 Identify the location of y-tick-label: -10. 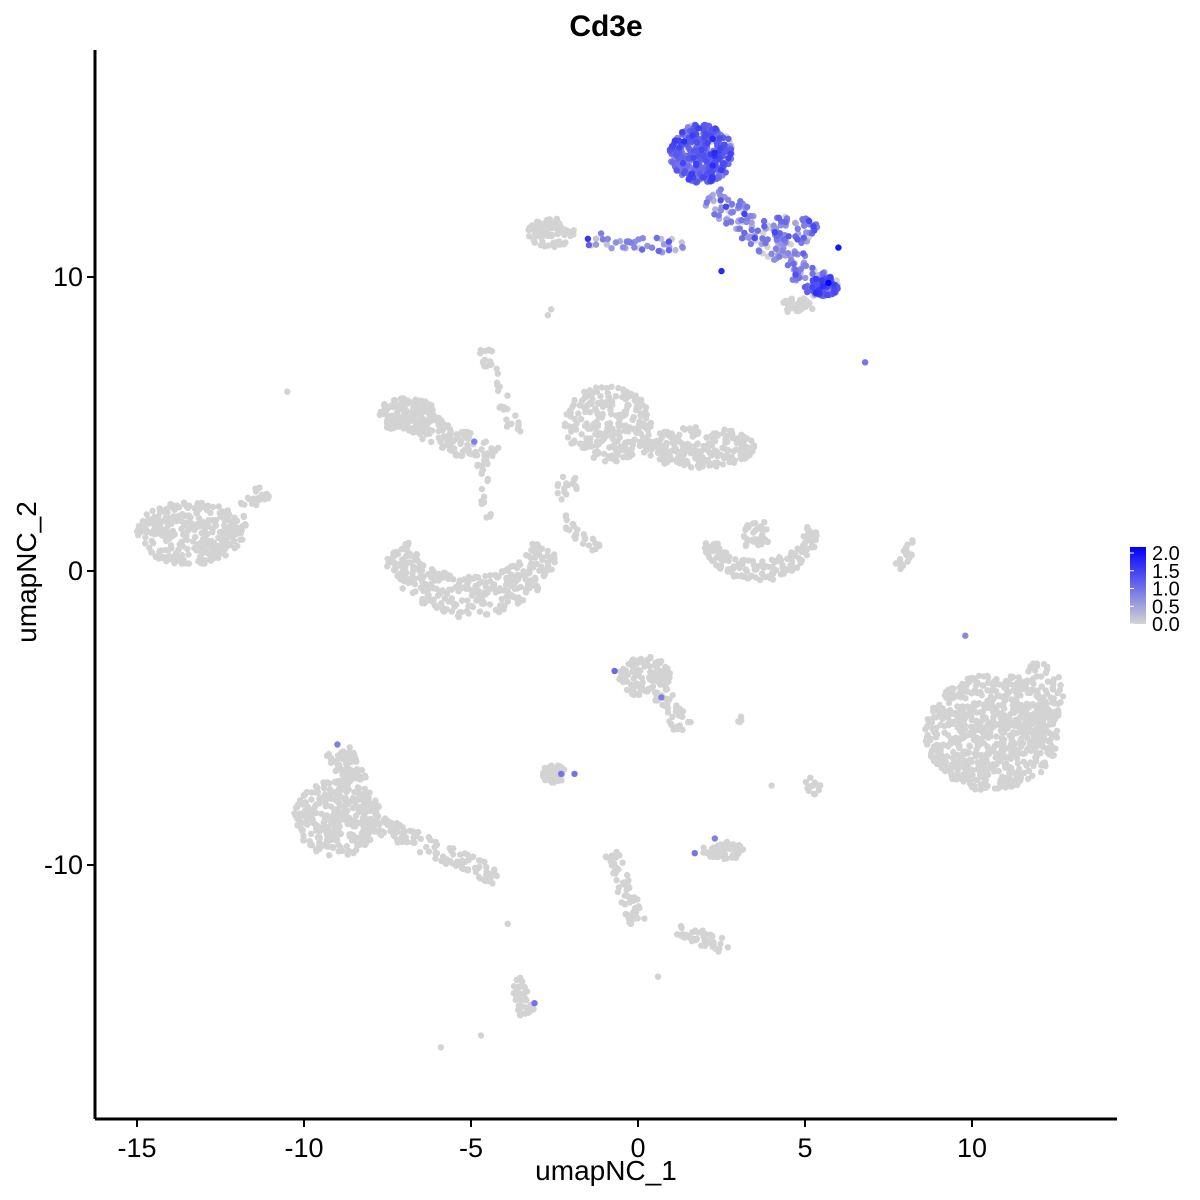
(63, 865).